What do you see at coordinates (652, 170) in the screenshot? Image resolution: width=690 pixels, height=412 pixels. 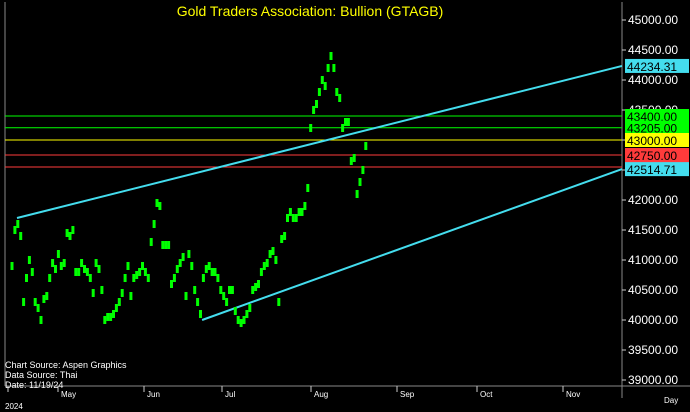 I see `level-label: 42514.71` at bounding box center [652, 170].